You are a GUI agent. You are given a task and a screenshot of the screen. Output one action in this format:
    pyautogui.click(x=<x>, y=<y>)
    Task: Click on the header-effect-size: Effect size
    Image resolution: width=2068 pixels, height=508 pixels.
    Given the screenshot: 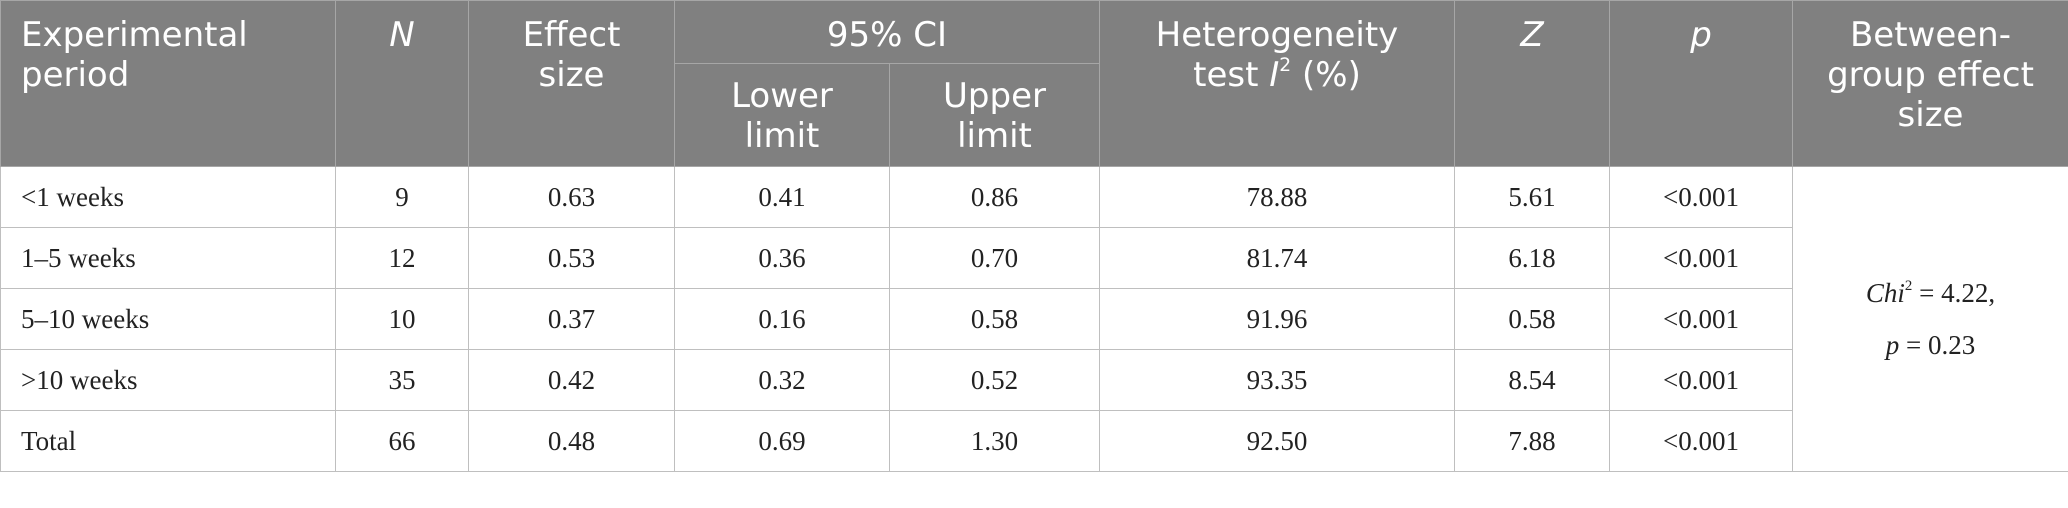 What is the action you would take?
    pyautogui.click(x=571, y=83)
    